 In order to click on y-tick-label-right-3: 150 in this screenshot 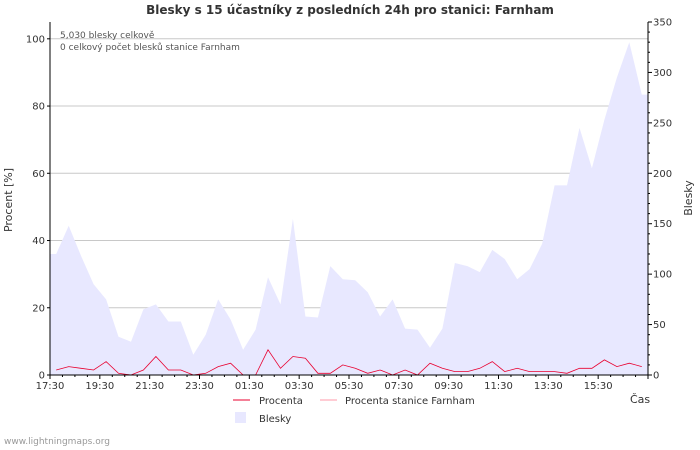, I will do `click(662, 224)`.